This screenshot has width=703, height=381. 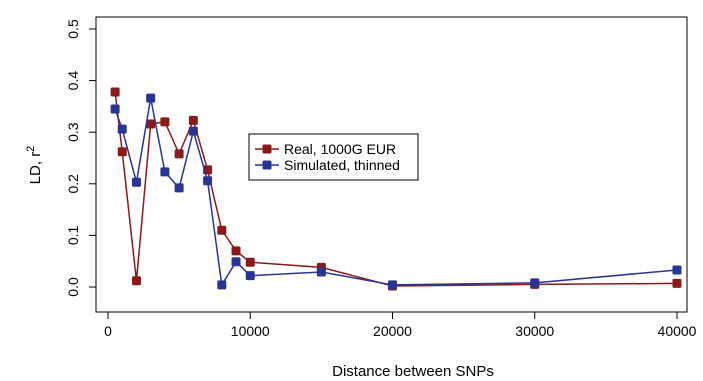 What do you see at coordinates (267, 165) in the screenshot?
I see `legend-marker-simulated` at bounding box center [267, 165].